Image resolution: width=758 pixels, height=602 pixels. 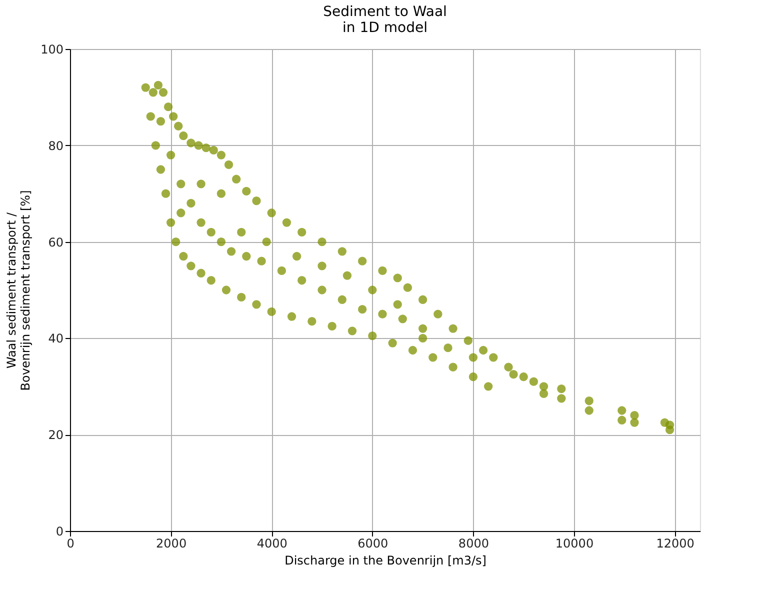 I want to click on text: in 1D model, so click(x=385, y=28).